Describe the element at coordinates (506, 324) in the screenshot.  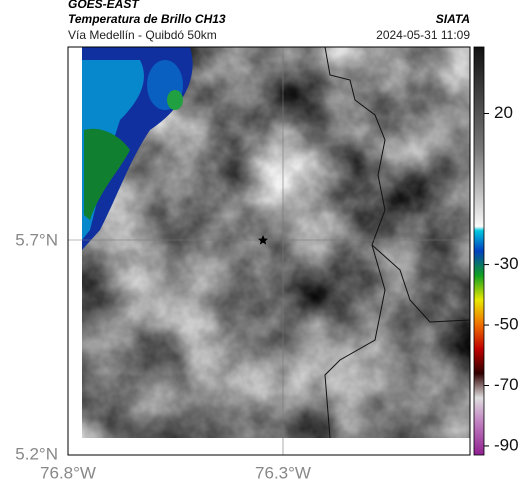
I see `colorbar-tick-label: -50` at that location.